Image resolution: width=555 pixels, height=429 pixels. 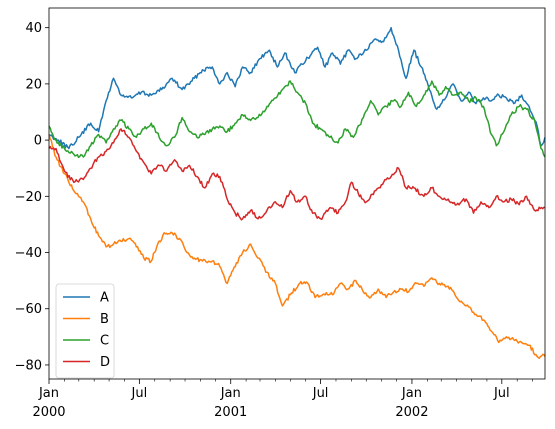 What do you see at coordinates (33, 84) in the screenshot?
I see `y-tick-label: 20` at bounding box center [33, 84].